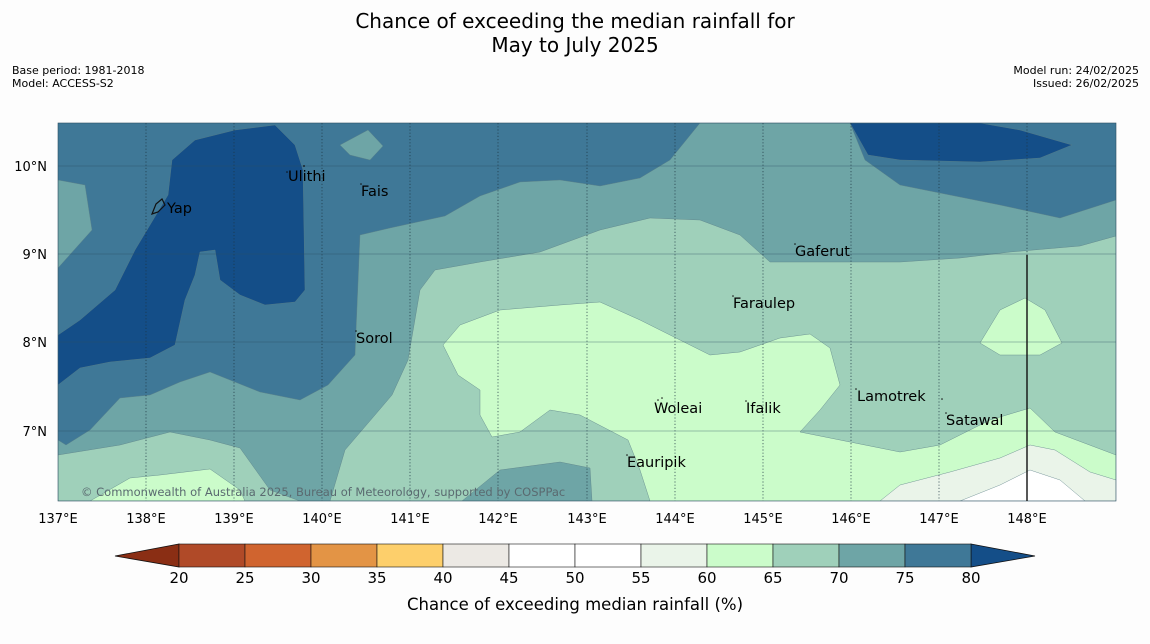 The image size is (1150, 644). I want to click on colorbar-cells, so click(575, 555).